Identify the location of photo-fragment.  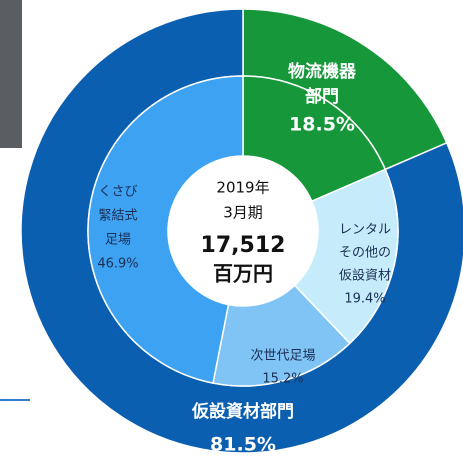
(11, 74).